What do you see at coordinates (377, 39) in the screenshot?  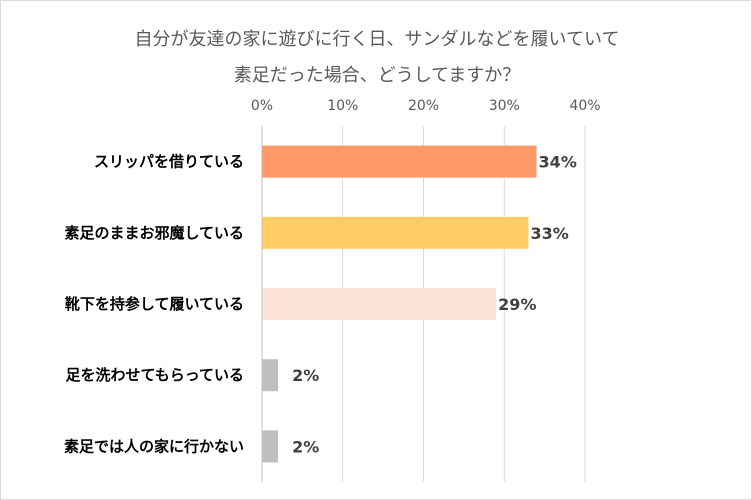 I see `chart-title-line-1: 自分が友達の家に遊びに行く日、サンダルなどを履いていて` at bounding box center [377, 39].